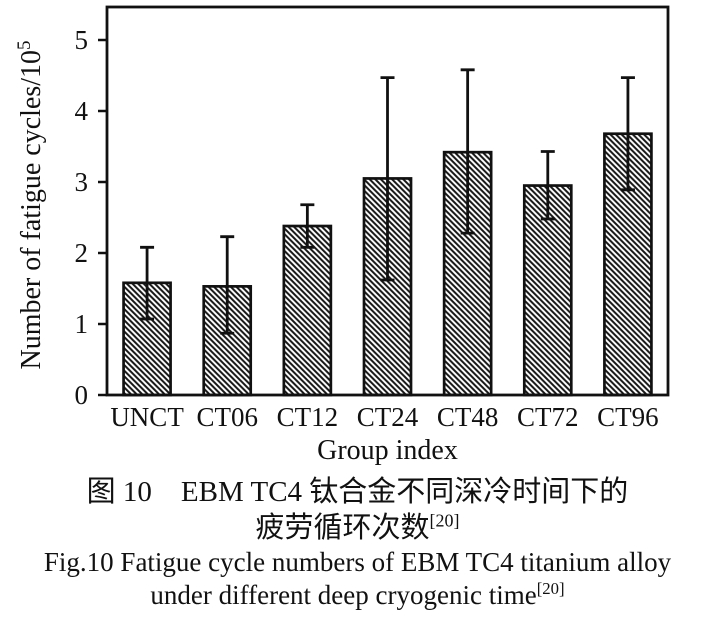 The height and width of the screenshot is (633, 715). What do you see at coordinates (307, 226) in the screenshot?
I see `error-bar-CT12` at bounding box center [307, 226].